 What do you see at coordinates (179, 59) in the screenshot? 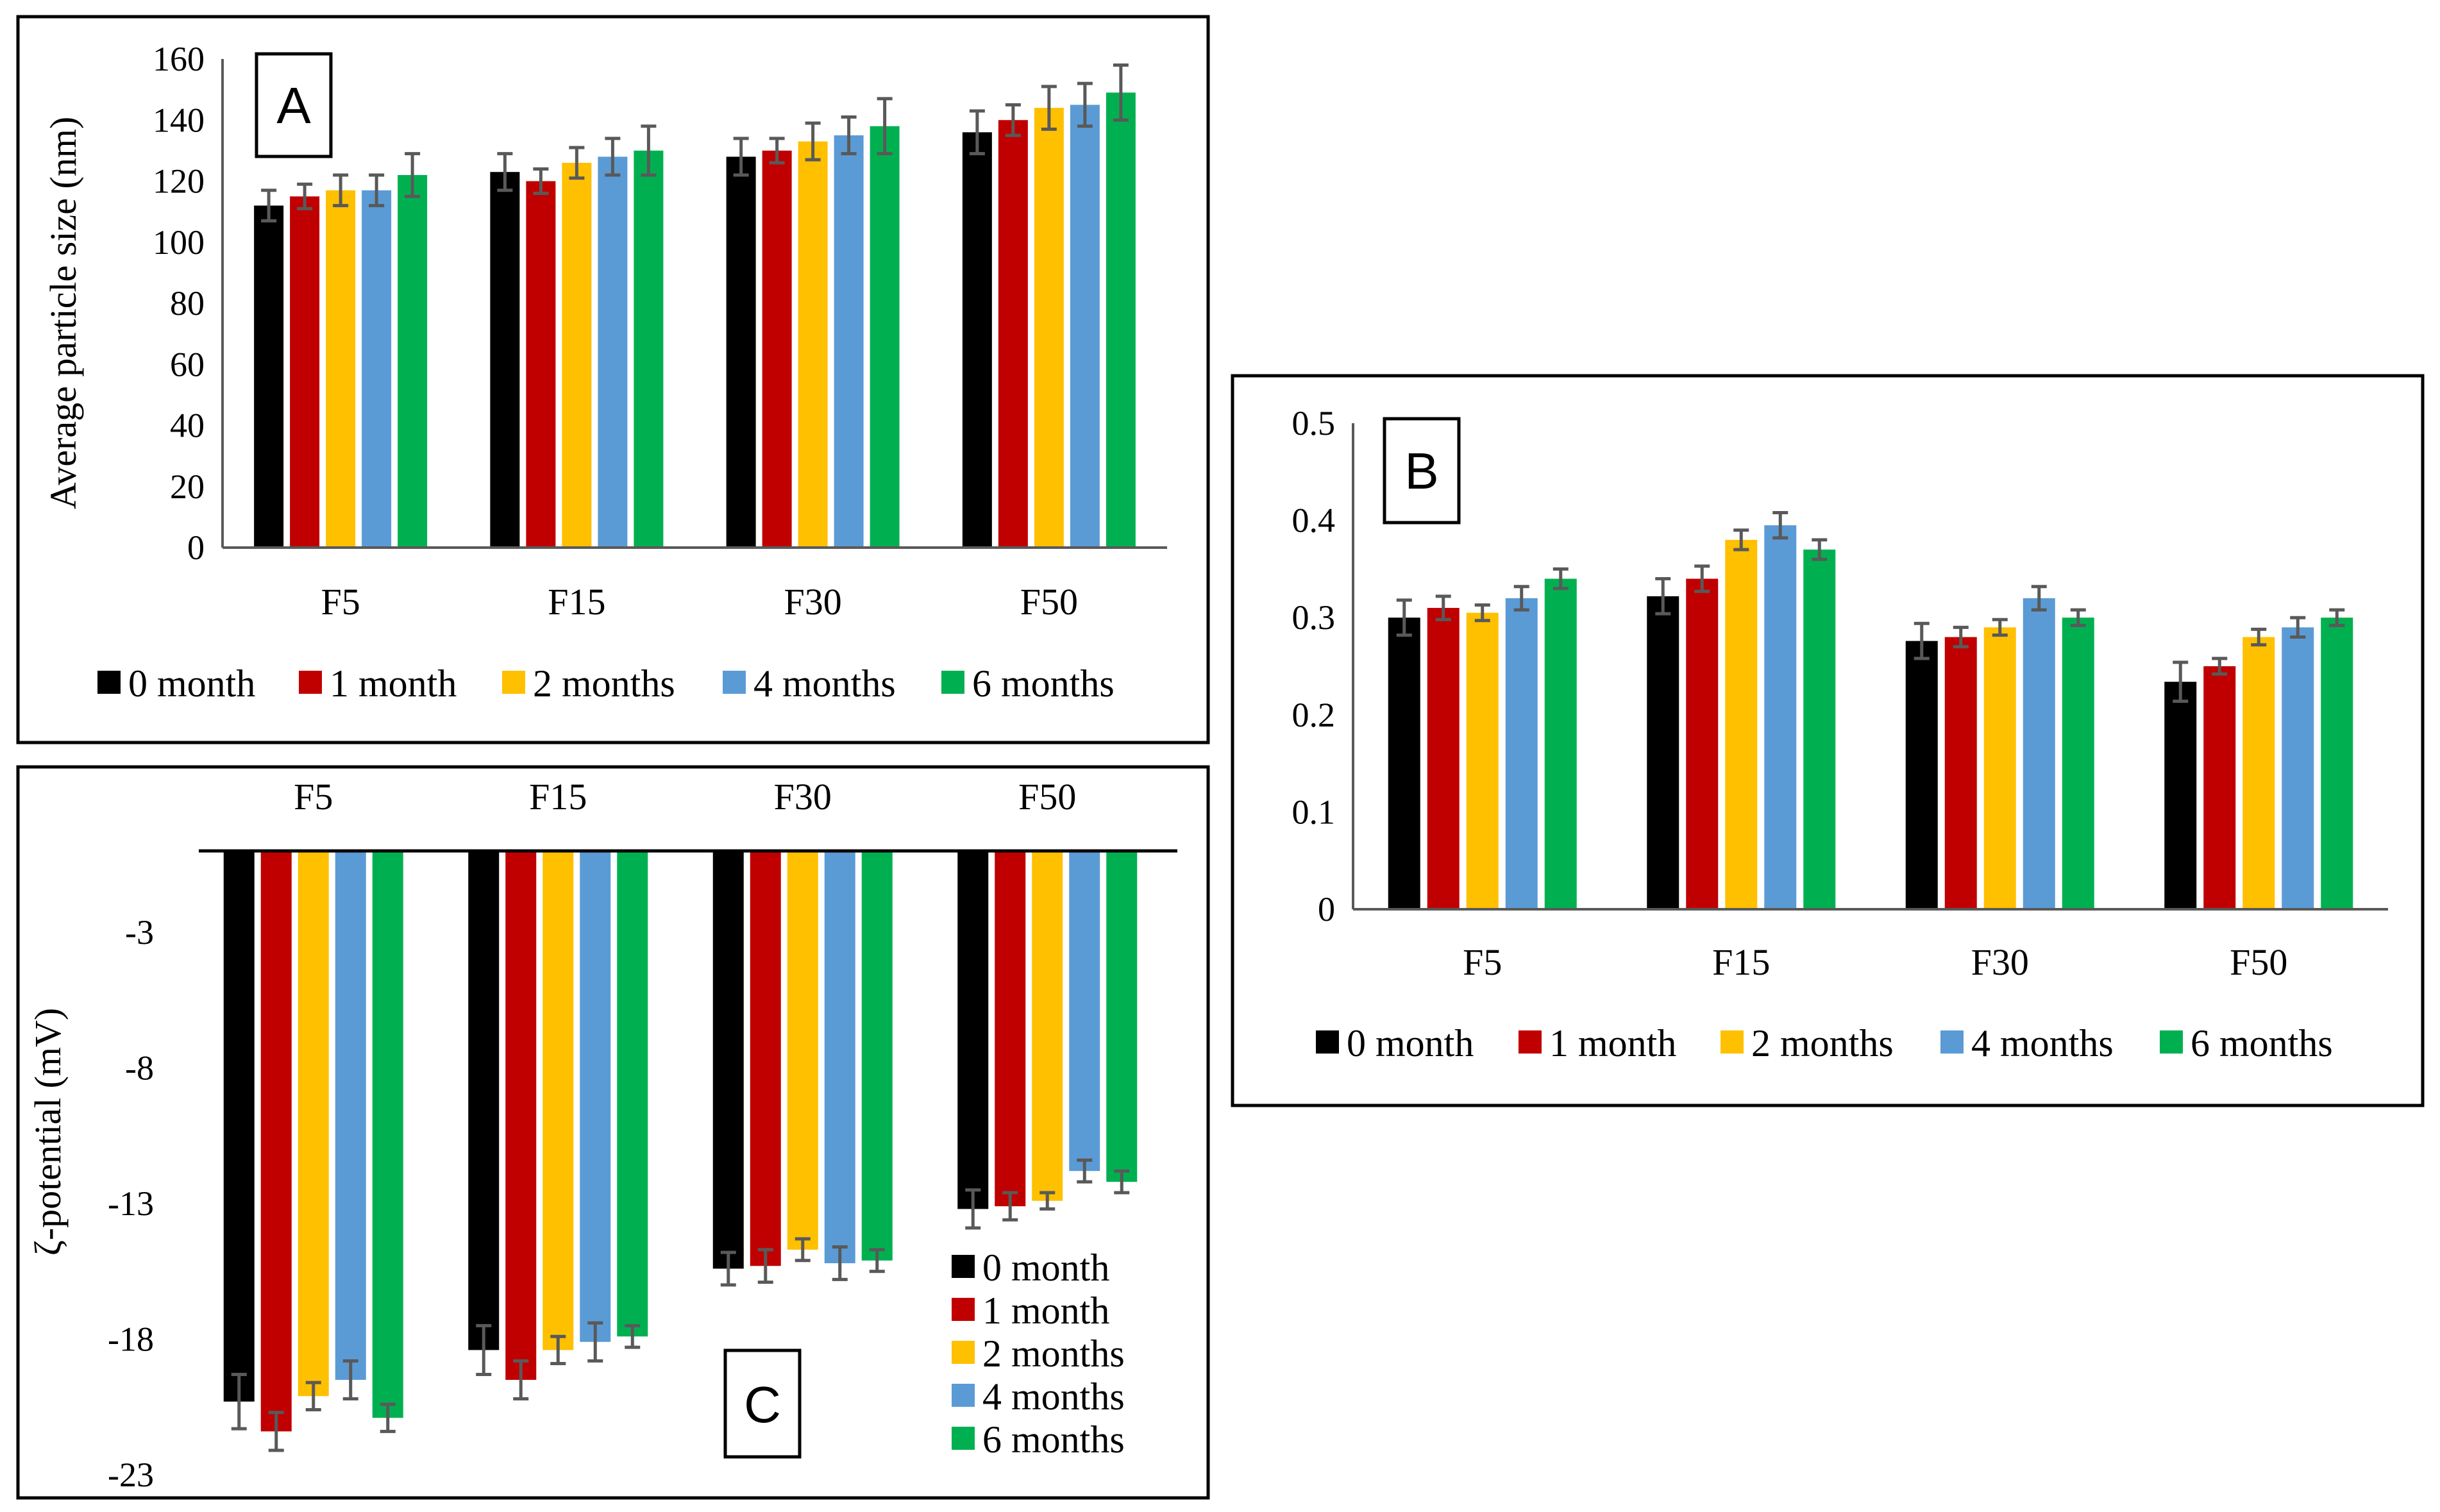
I see `panel-a-y-tick: 160` at bounding box center [179, 59].